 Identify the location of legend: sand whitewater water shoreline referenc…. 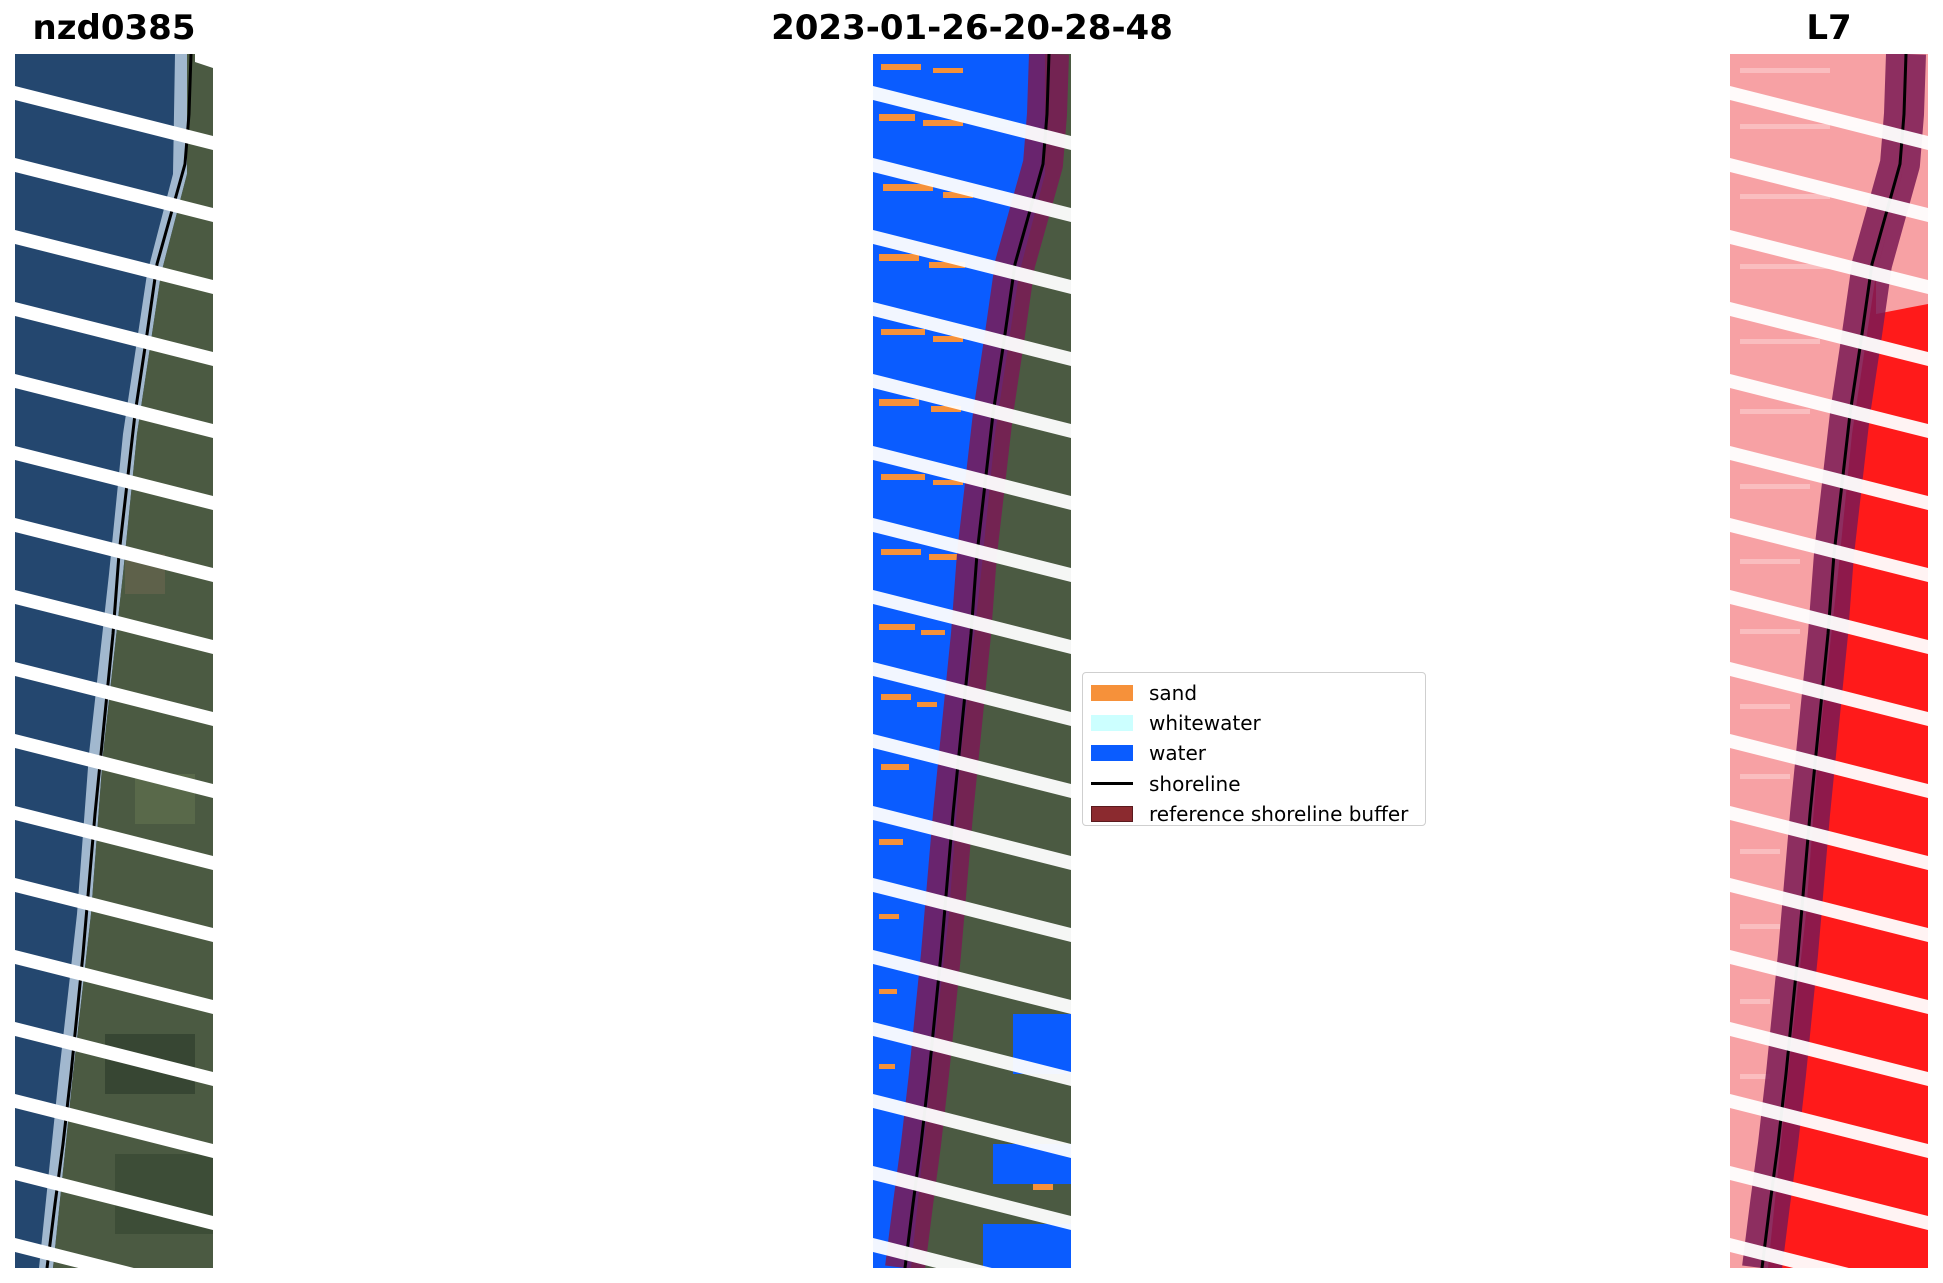
(1254, 749).